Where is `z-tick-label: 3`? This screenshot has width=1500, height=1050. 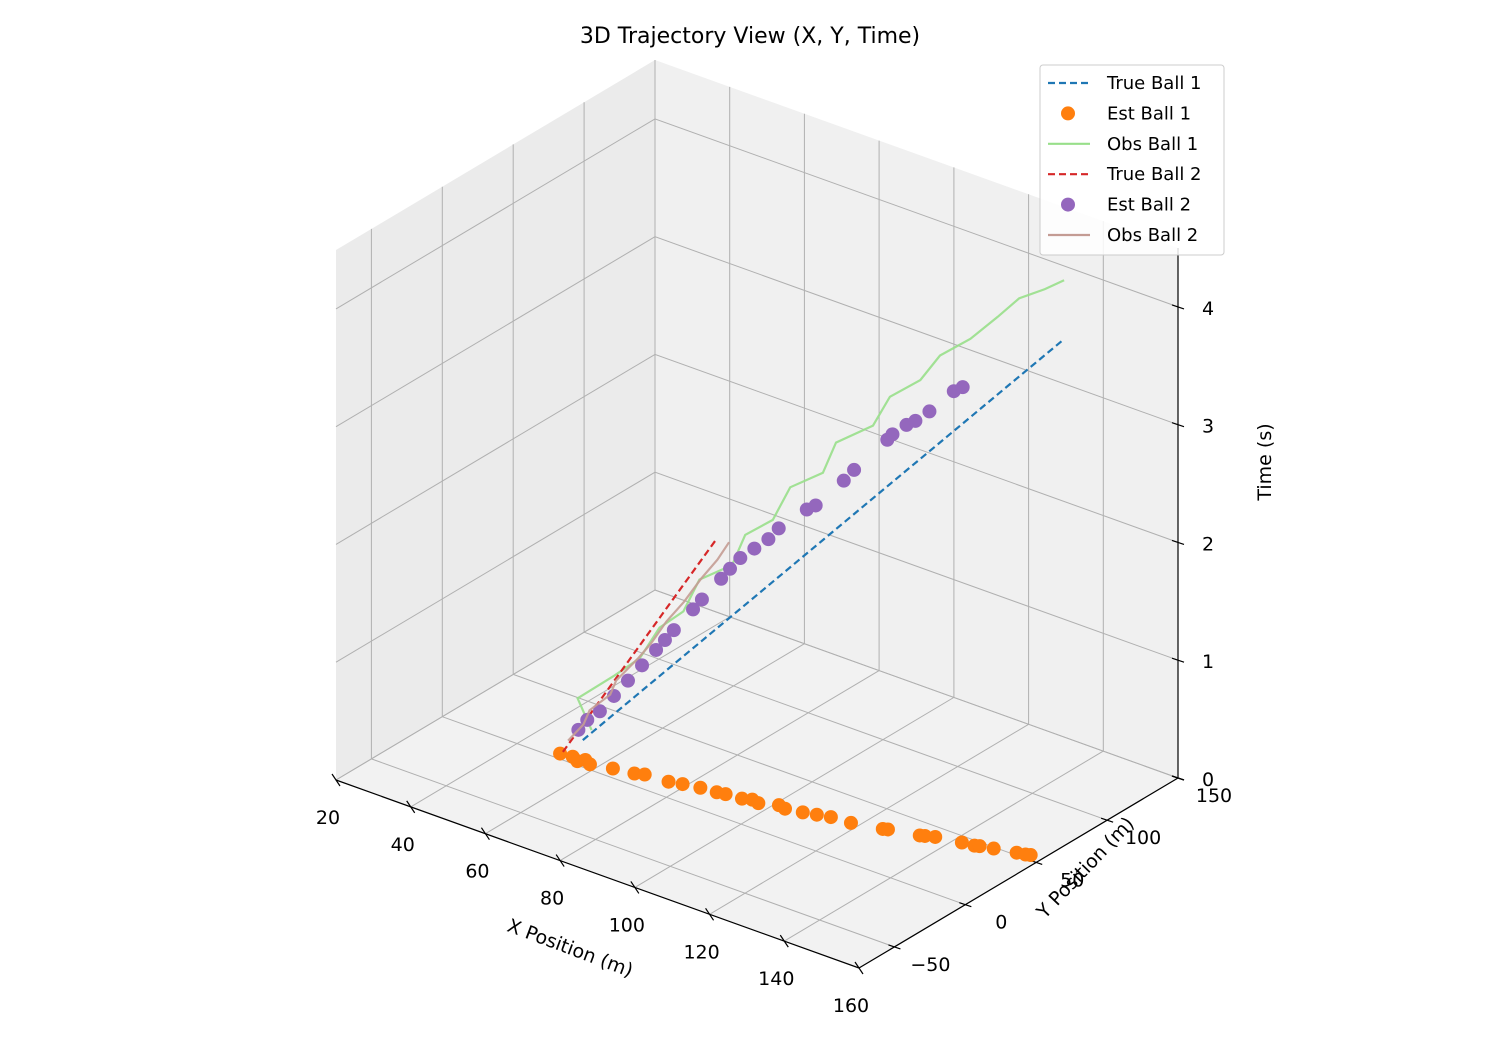 z-tick-label: 3 is located at coordinates (1208, 427).